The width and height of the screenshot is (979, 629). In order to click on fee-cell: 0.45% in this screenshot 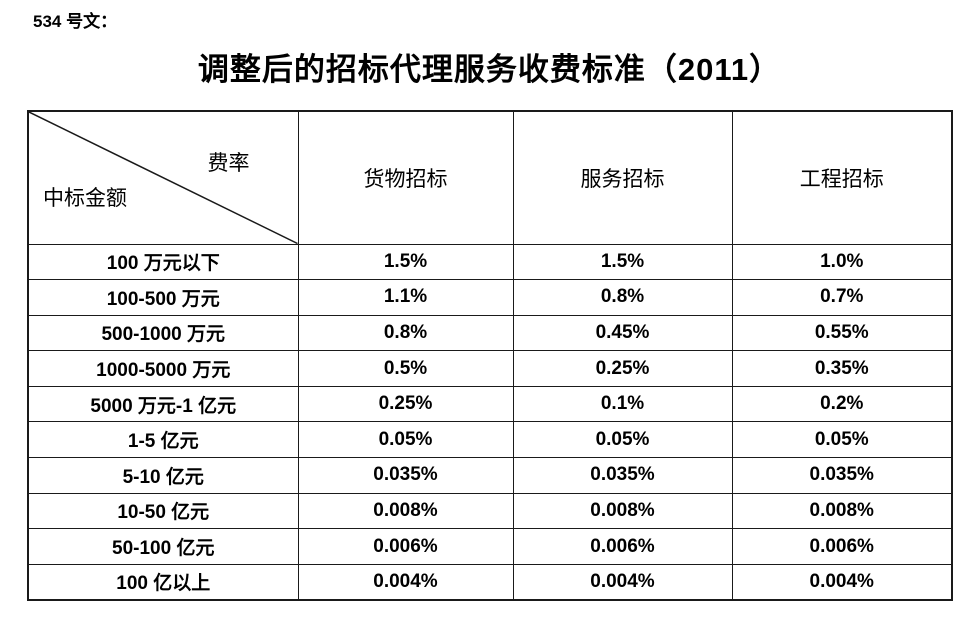, I will do `click(622, 333)`.